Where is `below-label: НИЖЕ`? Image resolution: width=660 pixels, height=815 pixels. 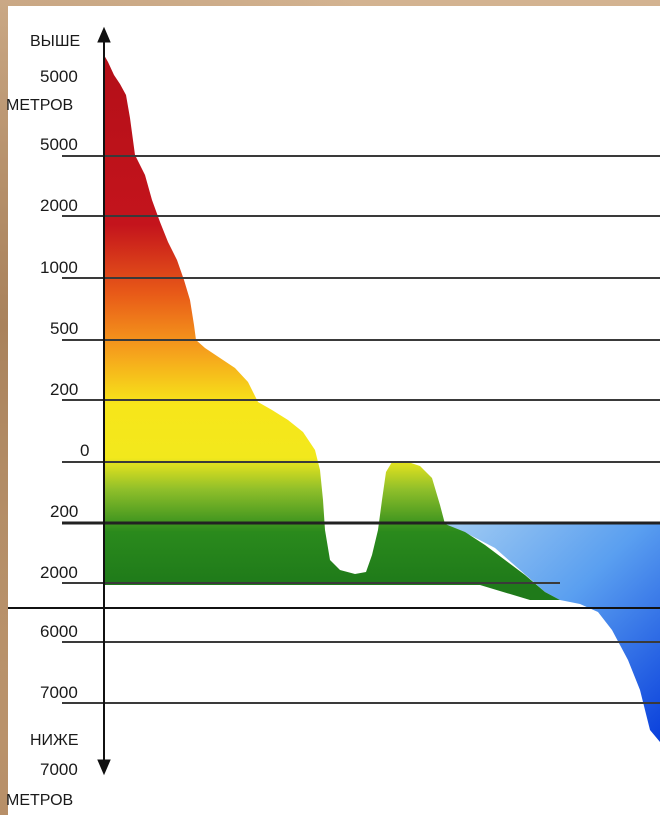
below-label: НИЖЕ is located at coordinates (54, 740).